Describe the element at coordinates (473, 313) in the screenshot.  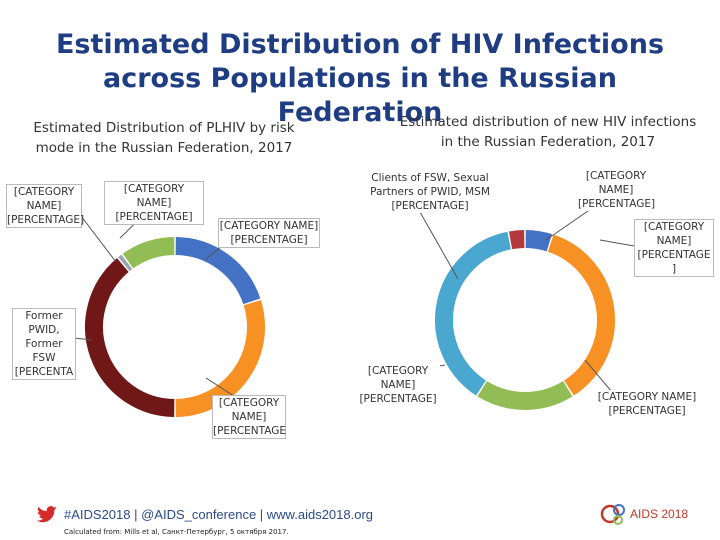
I see `chart2-segment-teal` at that location.